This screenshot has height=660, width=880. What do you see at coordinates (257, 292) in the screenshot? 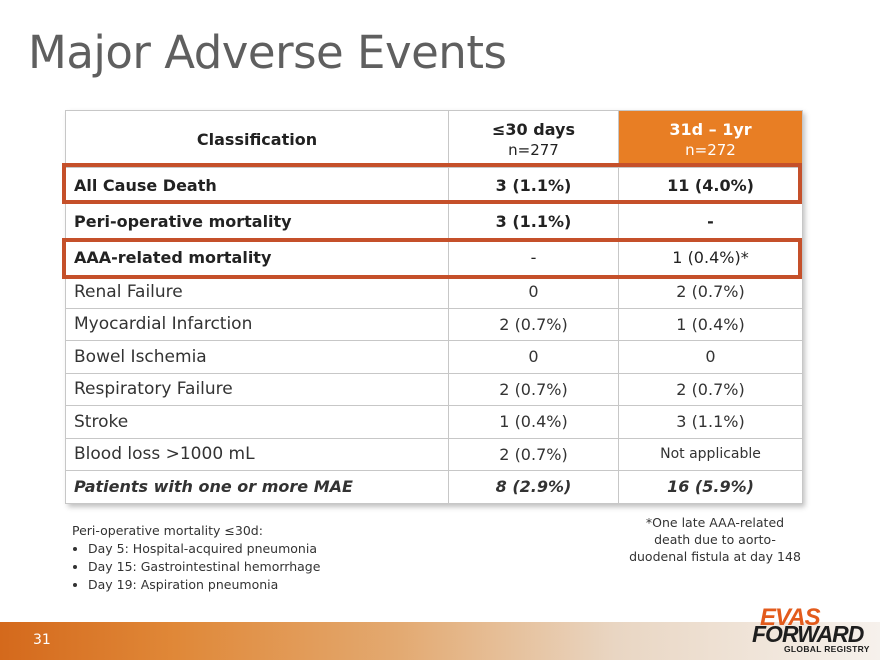
I see `row-label: Renal Failure` at bounding box center [257, 292].